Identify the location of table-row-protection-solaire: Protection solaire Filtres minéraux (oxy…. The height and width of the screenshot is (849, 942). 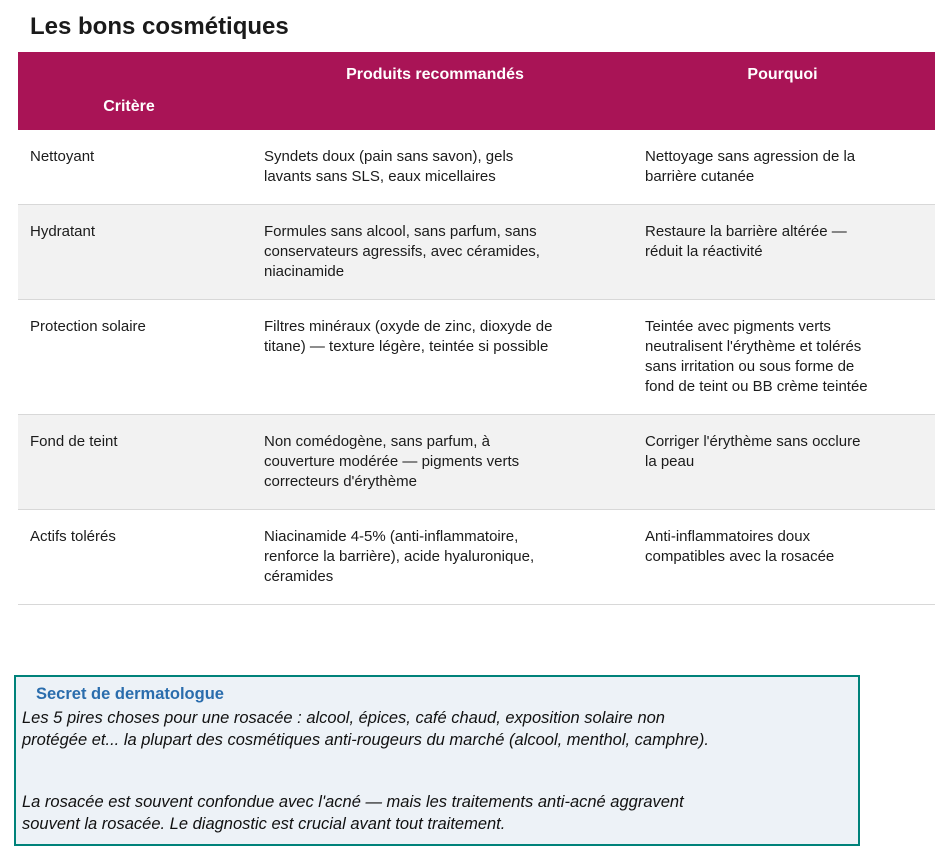
(476, 357).